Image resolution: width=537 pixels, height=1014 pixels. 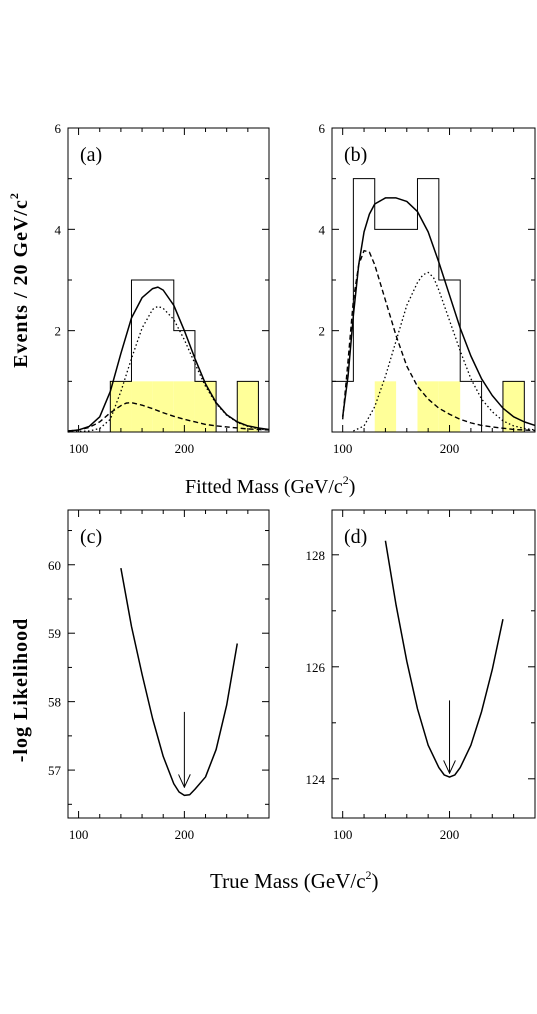 I want to click on fit-curve-dotted, so click(x=444, y=351).